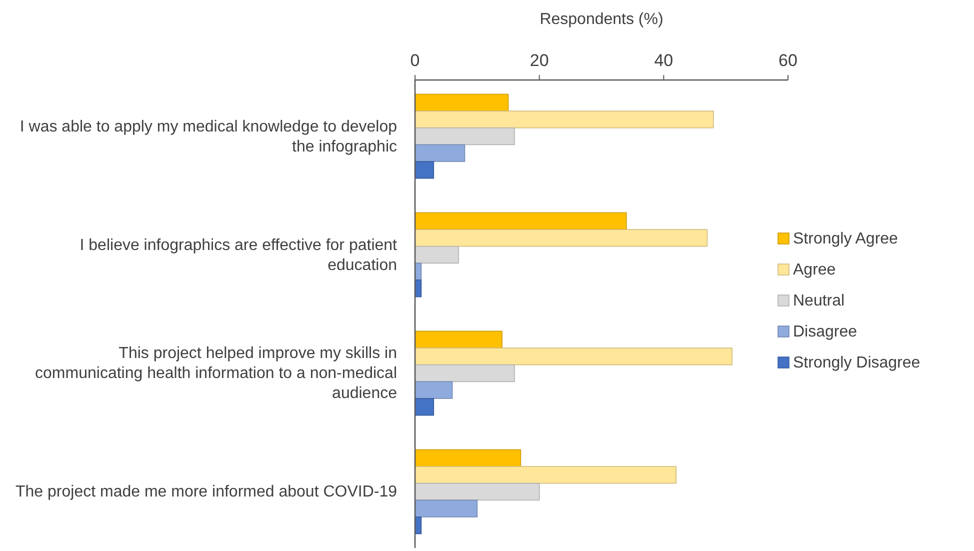  I want to click on y-tick-label: I was able to apply my medical knowledge to develop the infographic, so click(209, 137).